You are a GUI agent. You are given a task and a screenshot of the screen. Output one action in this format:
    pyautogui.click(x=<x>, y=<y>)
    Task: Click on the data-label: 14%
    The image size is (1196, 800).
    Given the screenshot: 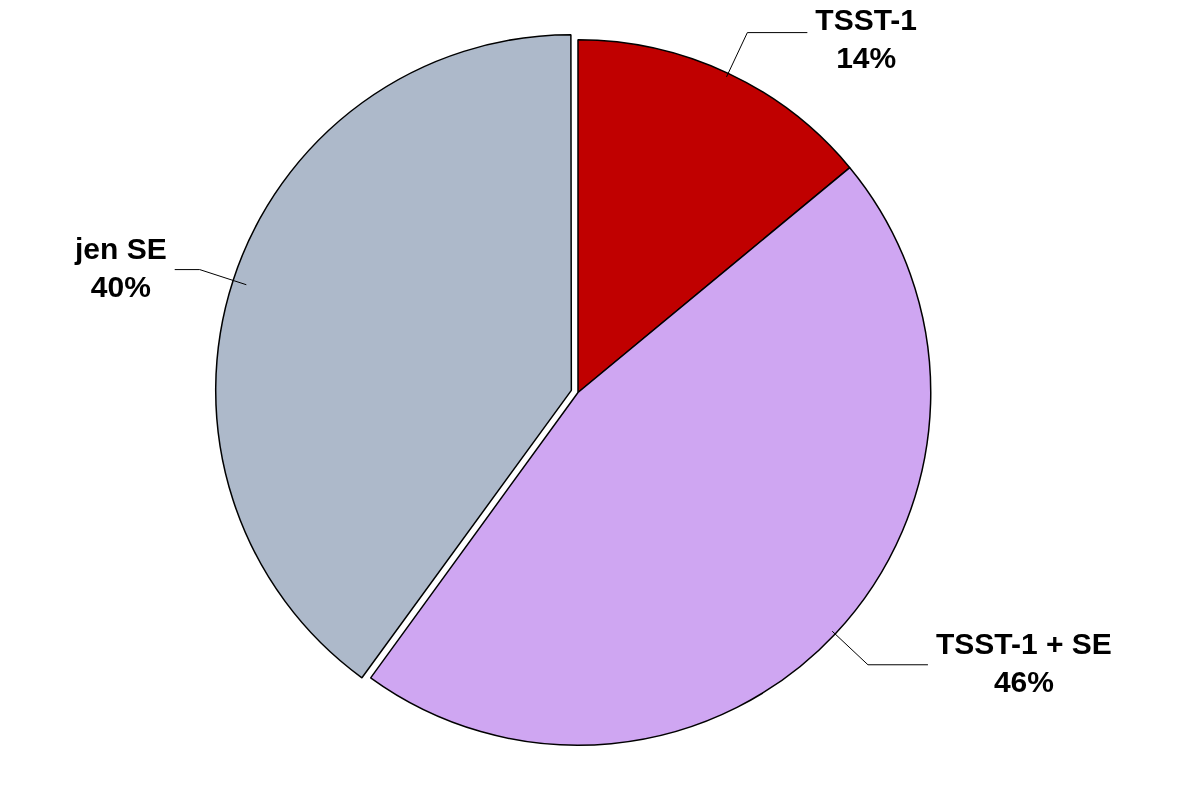 What is the action you would take?
    pyautogui.click(x=866, y=58)
    